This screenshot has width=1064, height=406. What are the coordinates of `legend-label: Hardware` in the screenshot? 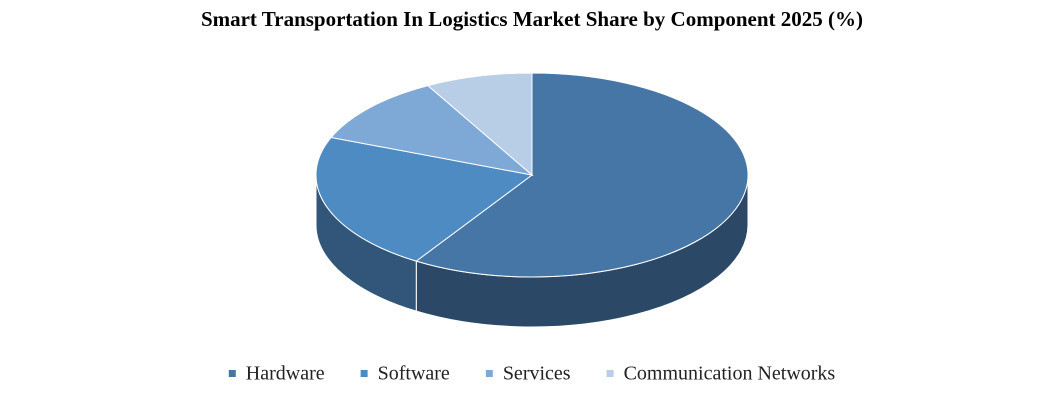 It's located at (285, 374).